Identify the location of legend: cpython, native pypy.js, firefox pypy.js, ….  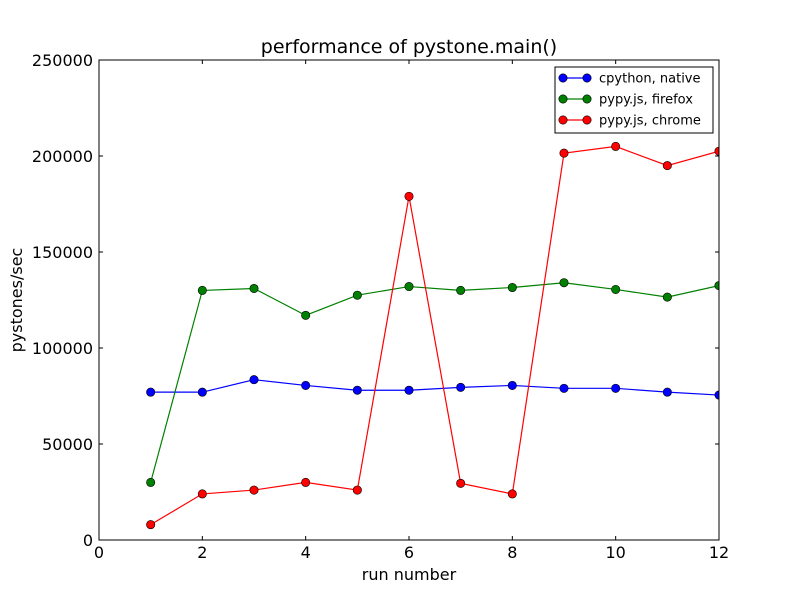
(634, 100).